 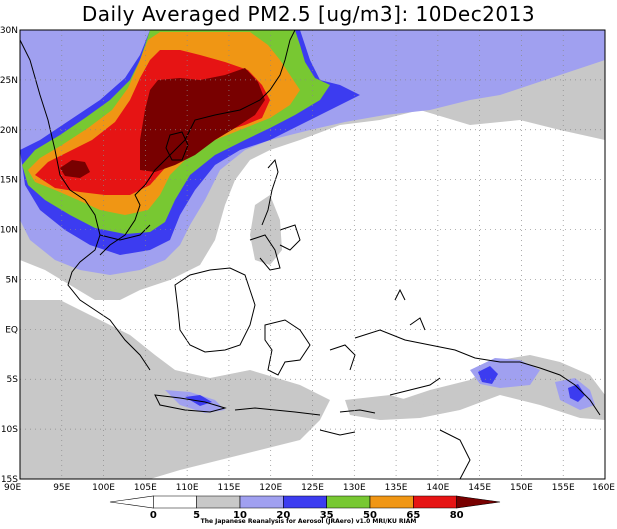 I want to click on map-title: Daily Averaged PM2.5 [ug/m3]: 10Dec2013, so click(x=308, y=14).